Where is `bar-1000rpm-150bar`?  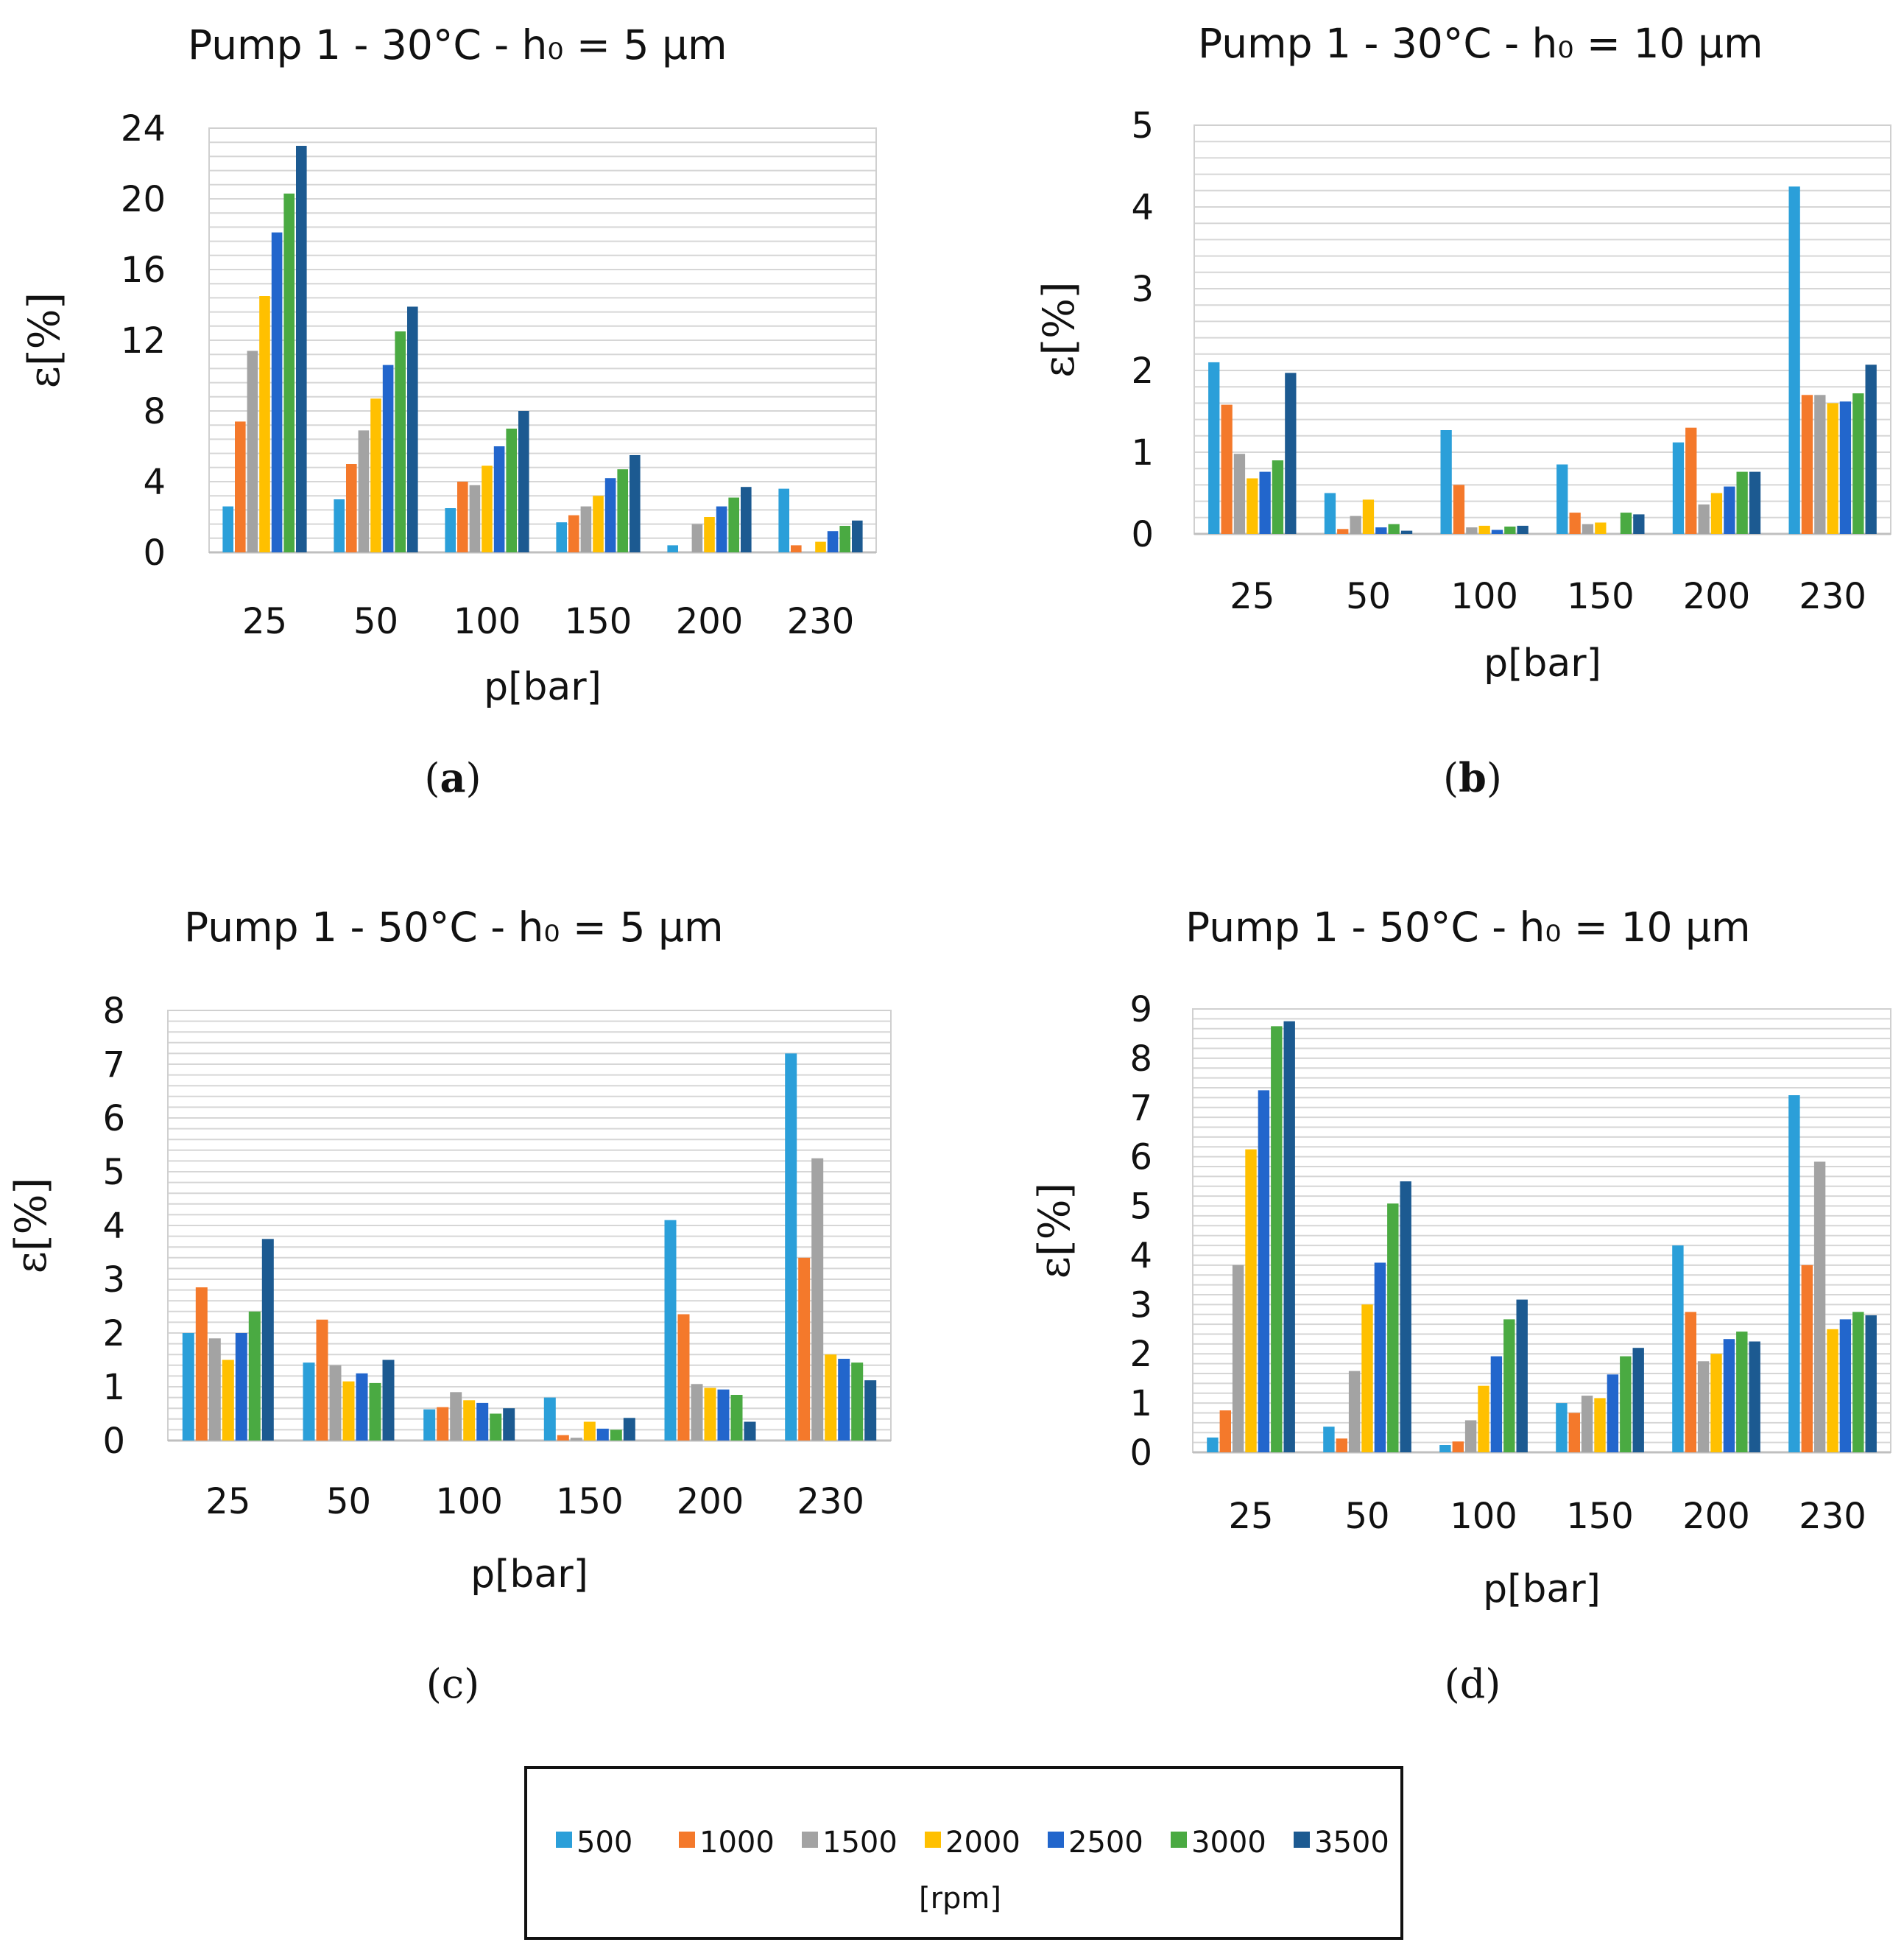 bar-1000rpm-150bar is located at coordinates (1574, 1432).